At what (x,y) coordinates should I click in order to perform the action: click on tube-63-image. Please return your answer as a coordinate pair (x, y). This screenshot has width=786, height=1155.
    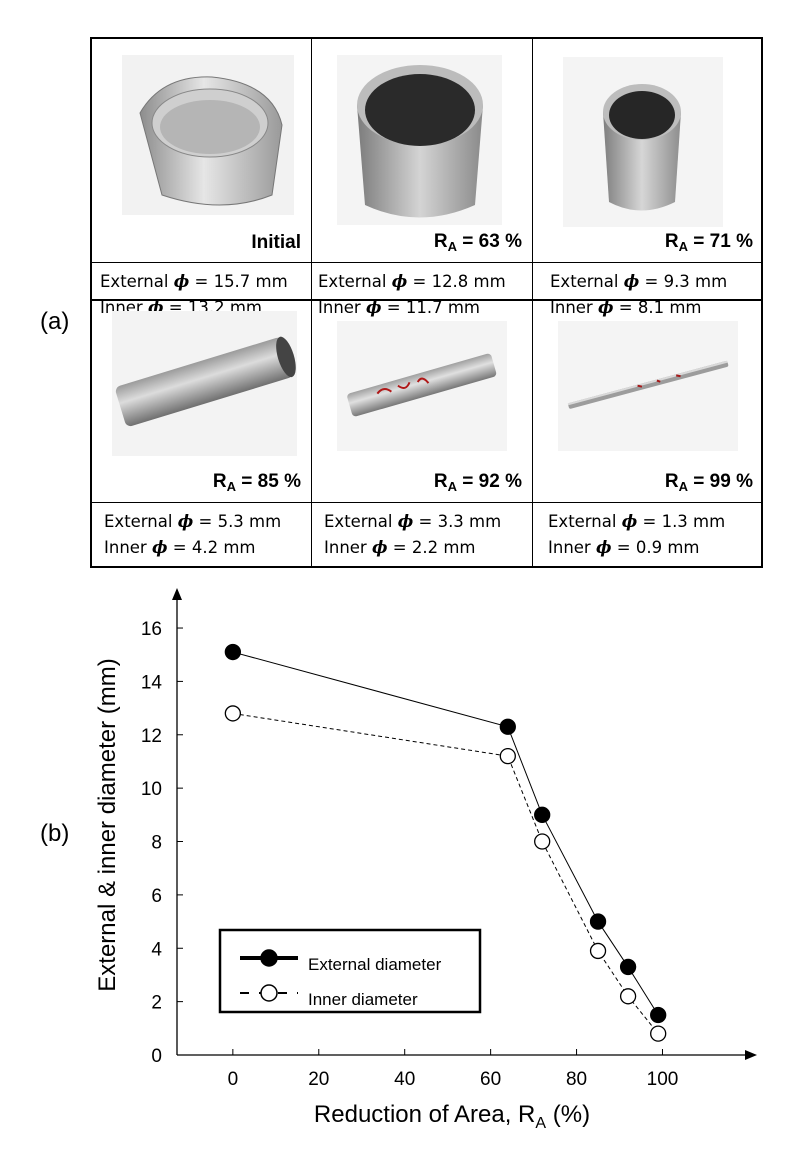
    Looking at the image, I should click on (419, 140).